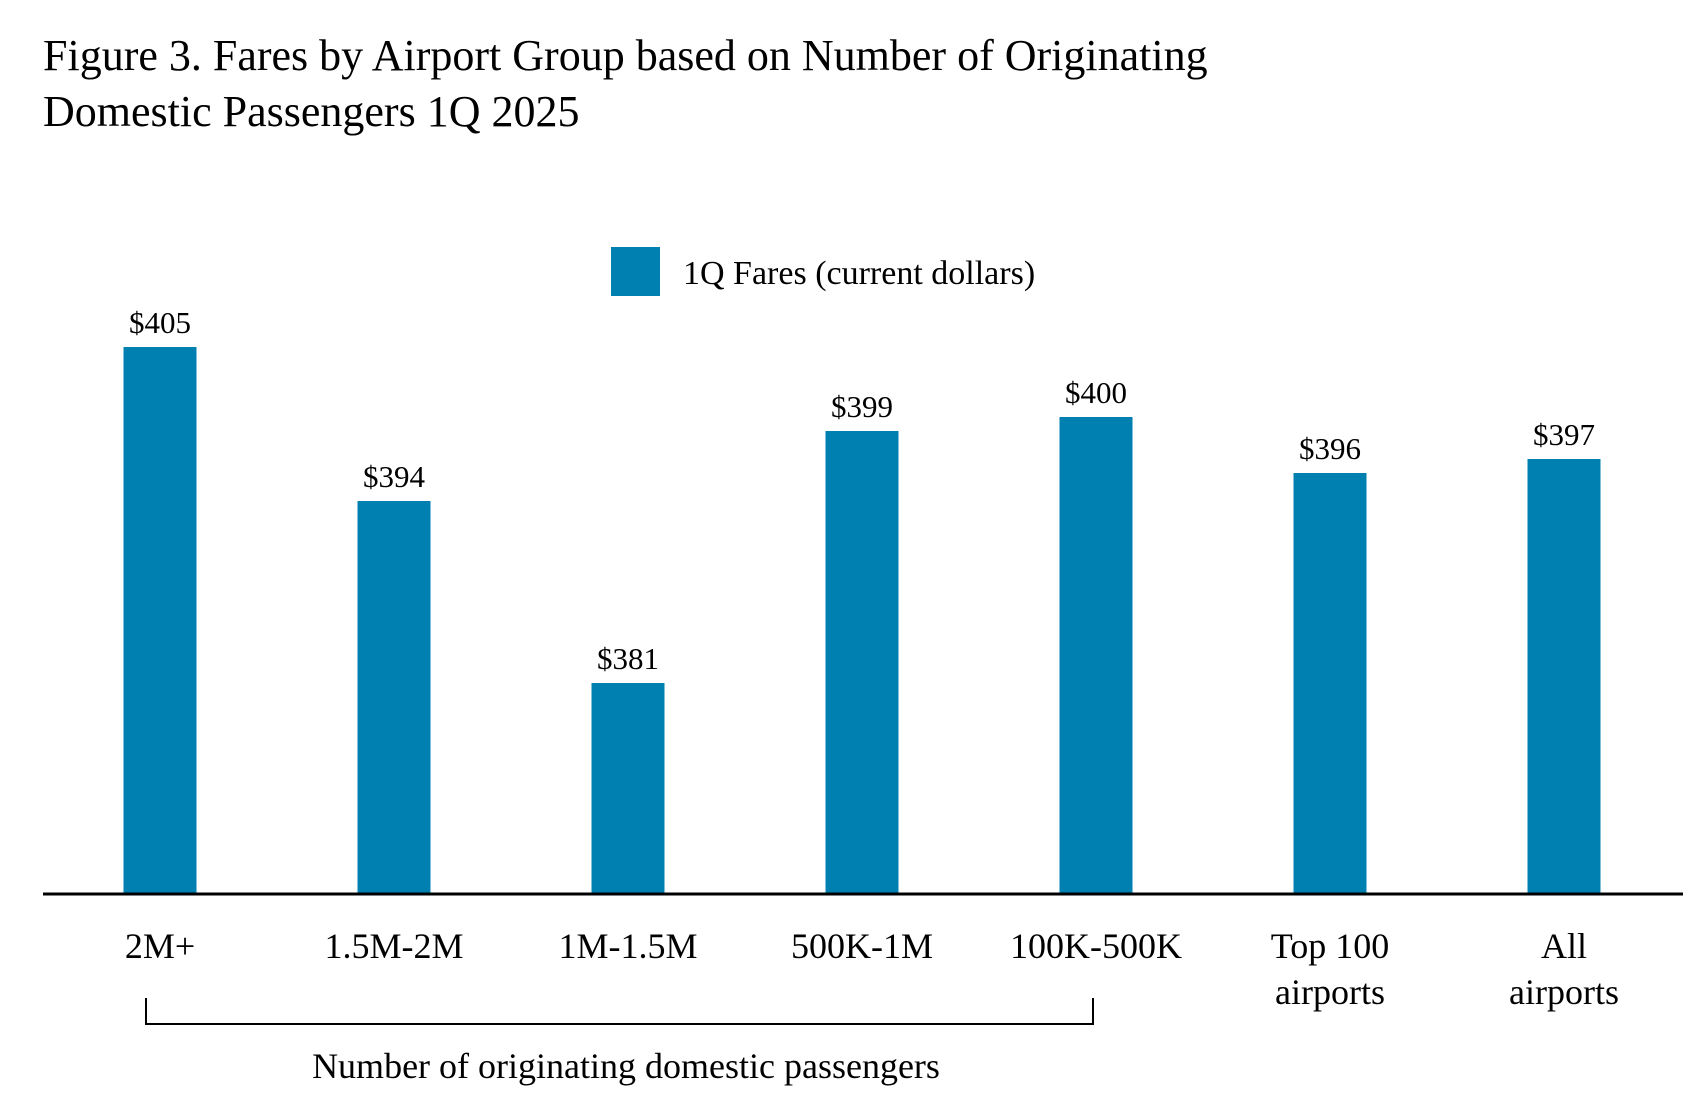 This screenshot has width=1705, height=1118. I want to click on data-label: $399, so click(862, 406).